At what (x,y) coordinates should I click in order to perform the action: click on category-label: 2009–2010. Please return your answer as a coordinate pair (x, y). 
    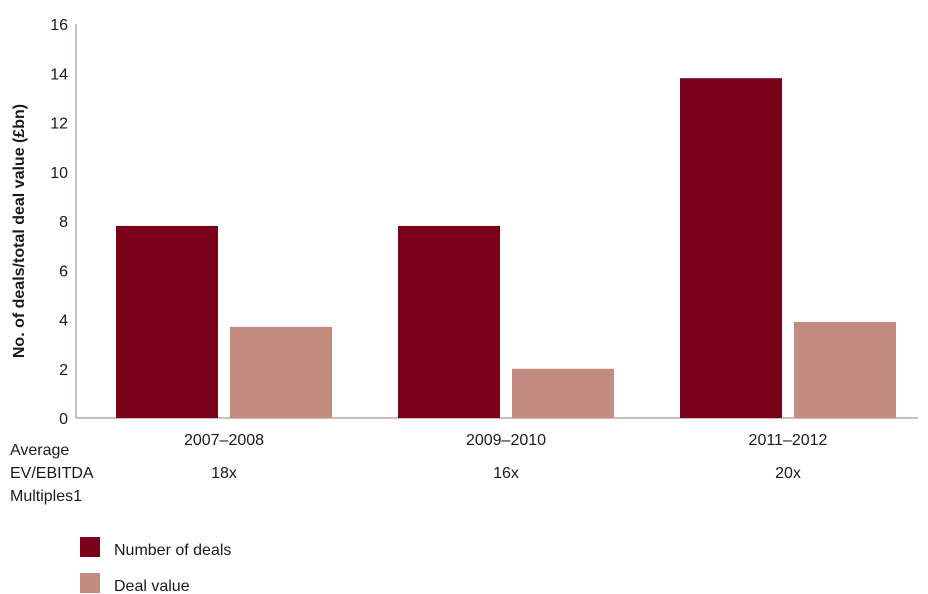
    Looking at the image, I should click on (506, 440).